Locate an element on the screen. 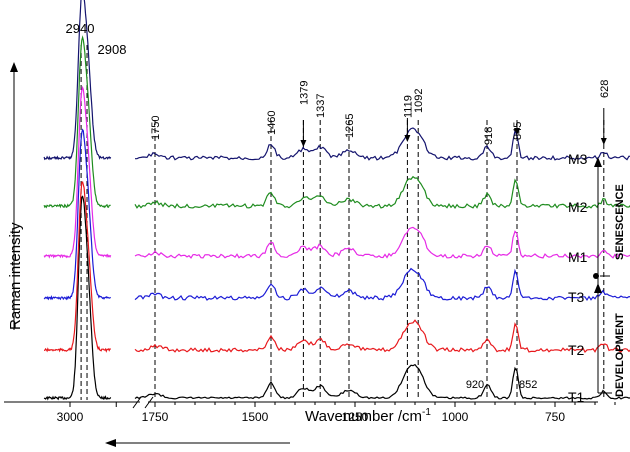 The height and width of the screenshot is (452, 630). peak-label-1119: 1119 is located at coordinates (408, 106).